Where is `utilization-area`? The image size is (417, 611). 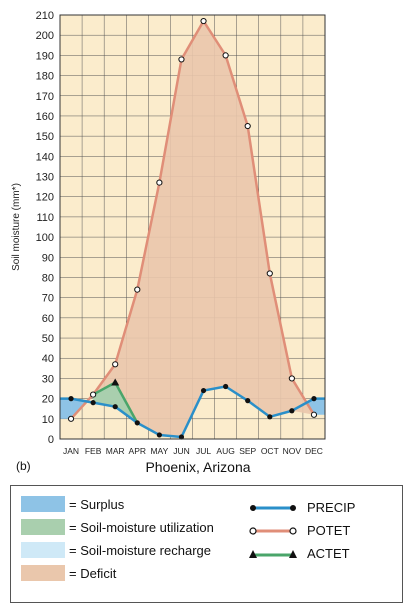 utilization-area is located at coordinates (115, 402).